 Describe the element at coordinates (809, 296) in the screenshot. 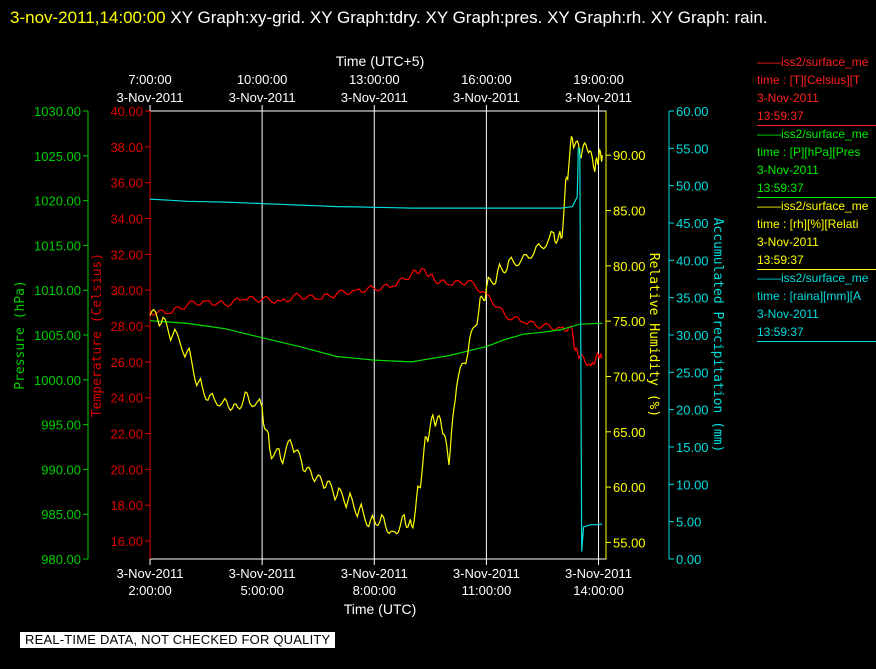

I see `legend-entry-line: time : [raina][mm][A` at that location.